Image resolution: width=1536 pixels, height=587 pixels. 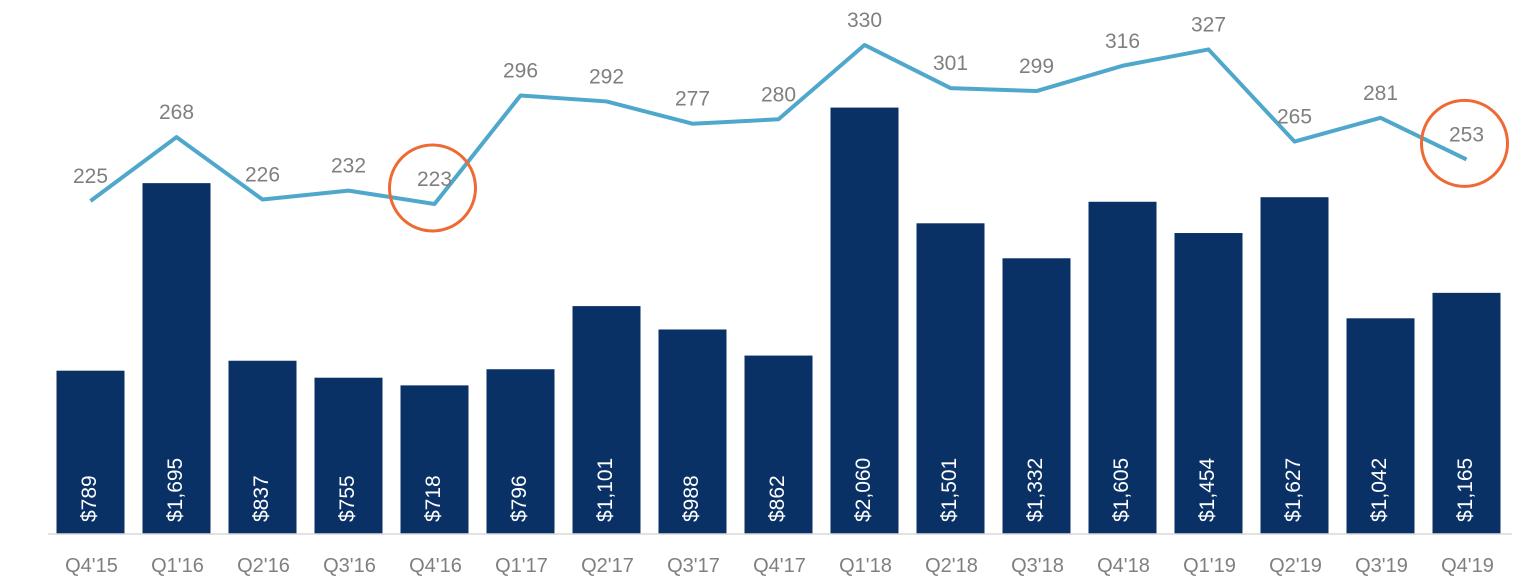 What do you see at coordinates (91, 566) in the screenshot?
I see `x-tick-label: Q4'15` at bounding box center [91, 566].